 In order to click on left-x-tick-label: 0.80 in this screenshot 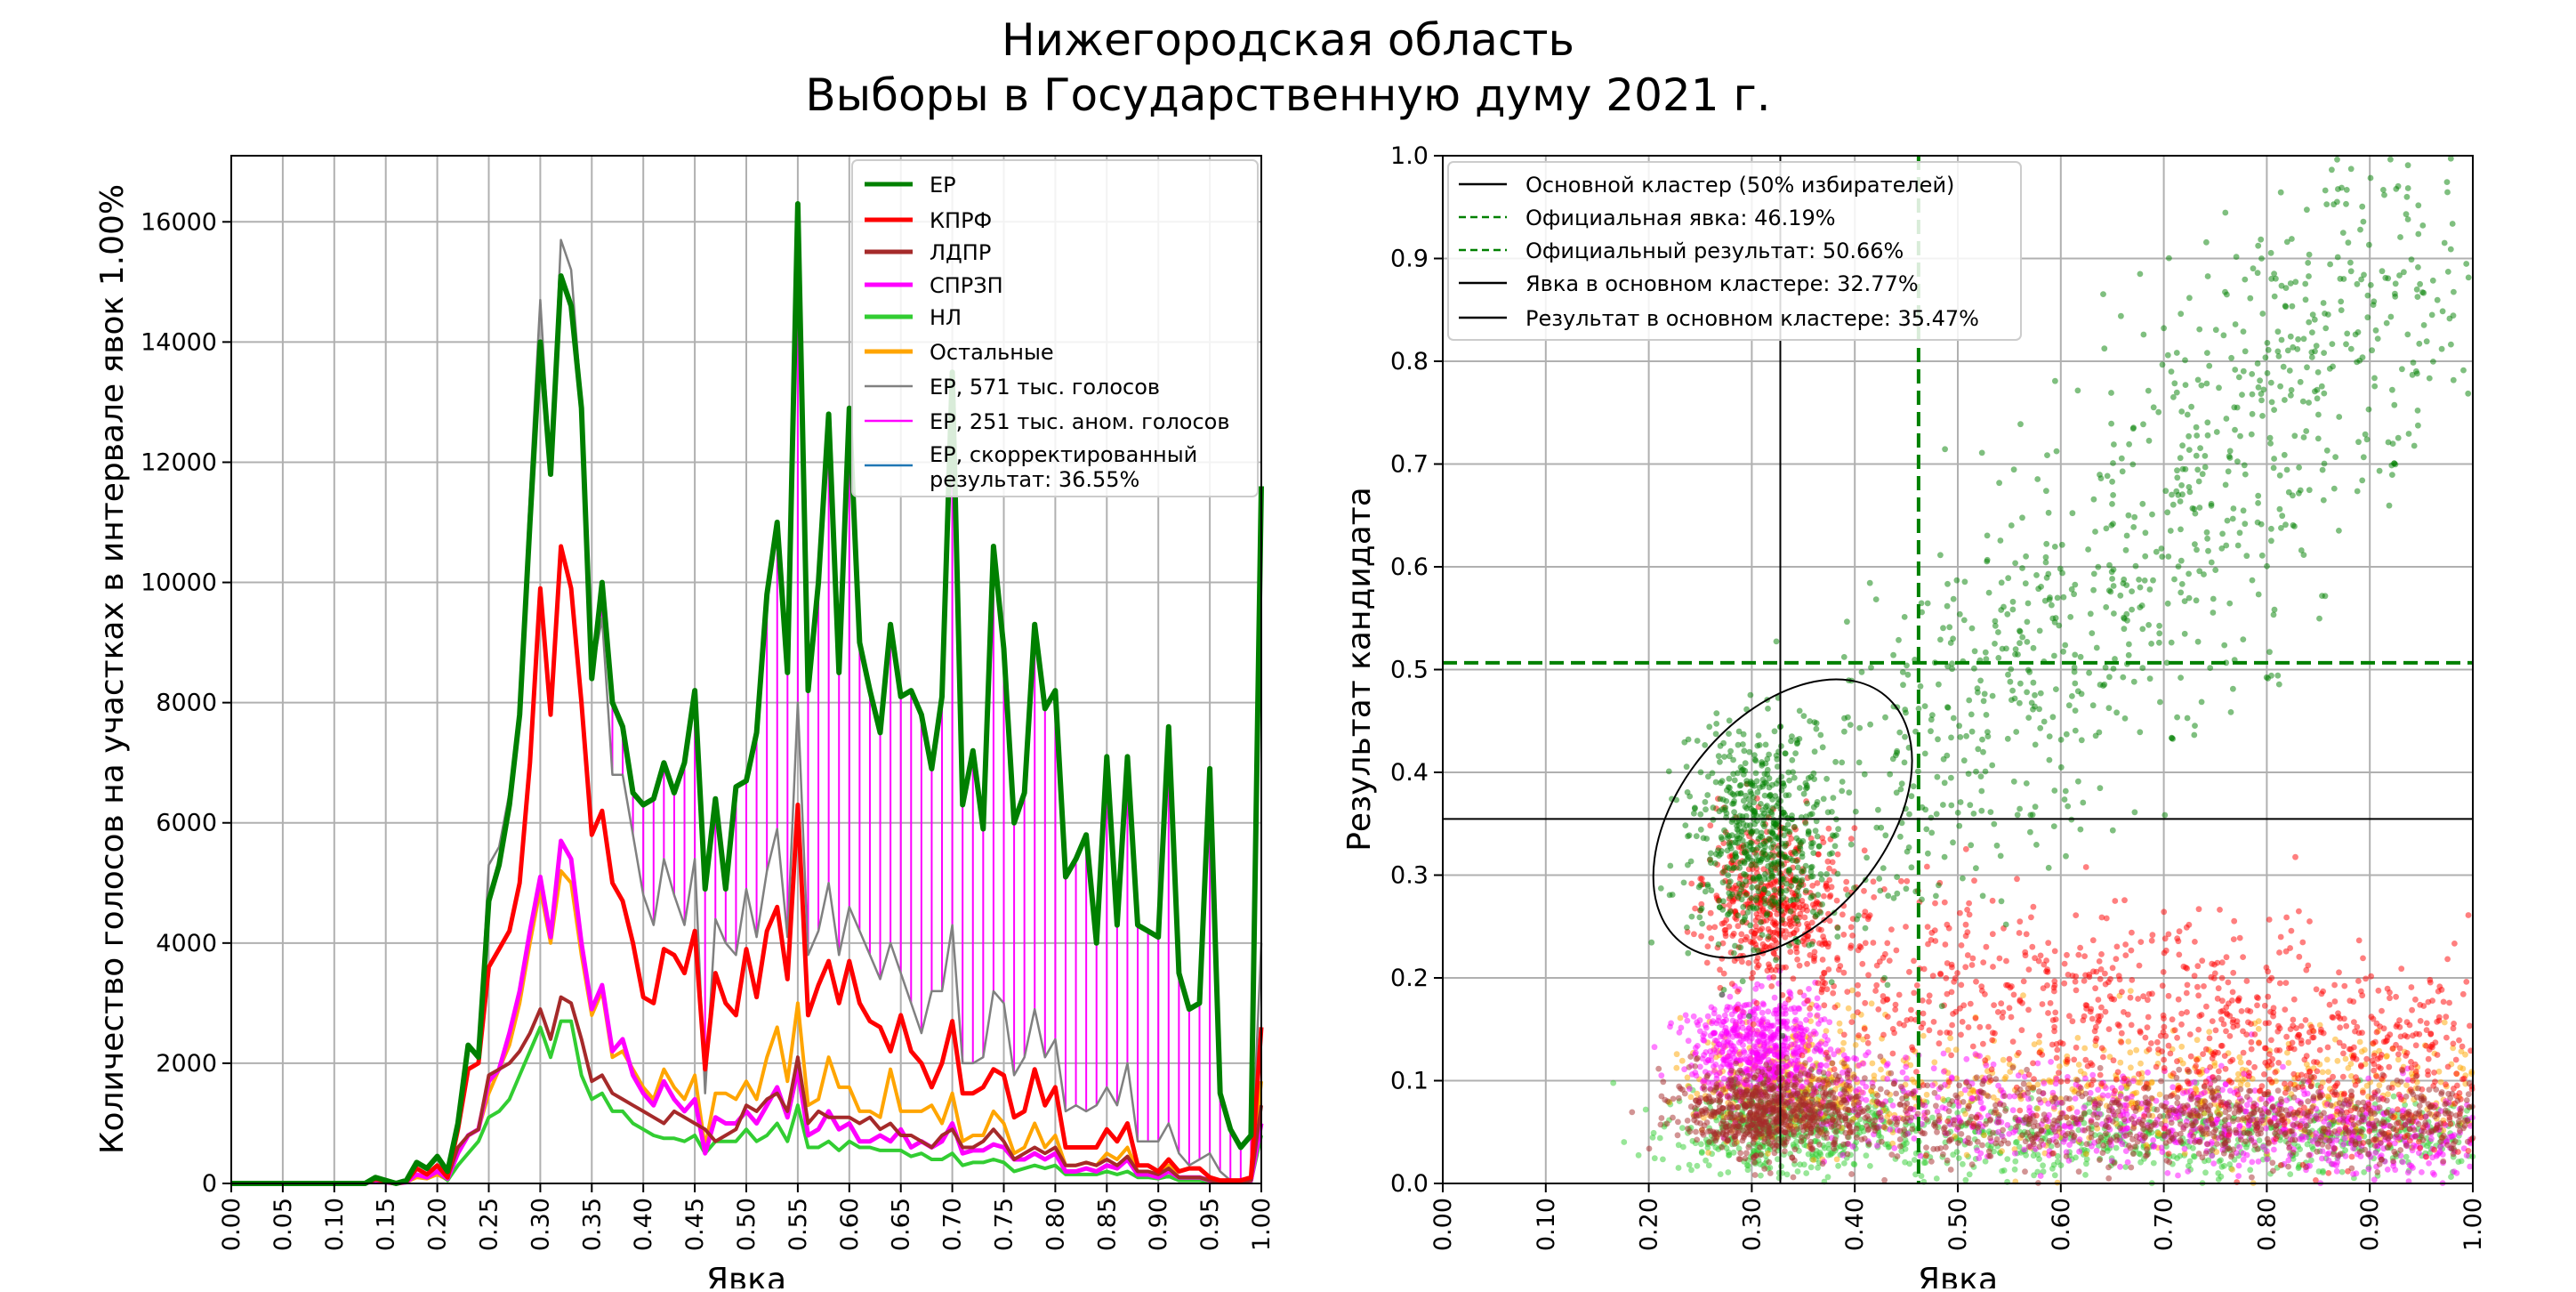, I will do `click(1055, 1224)`.